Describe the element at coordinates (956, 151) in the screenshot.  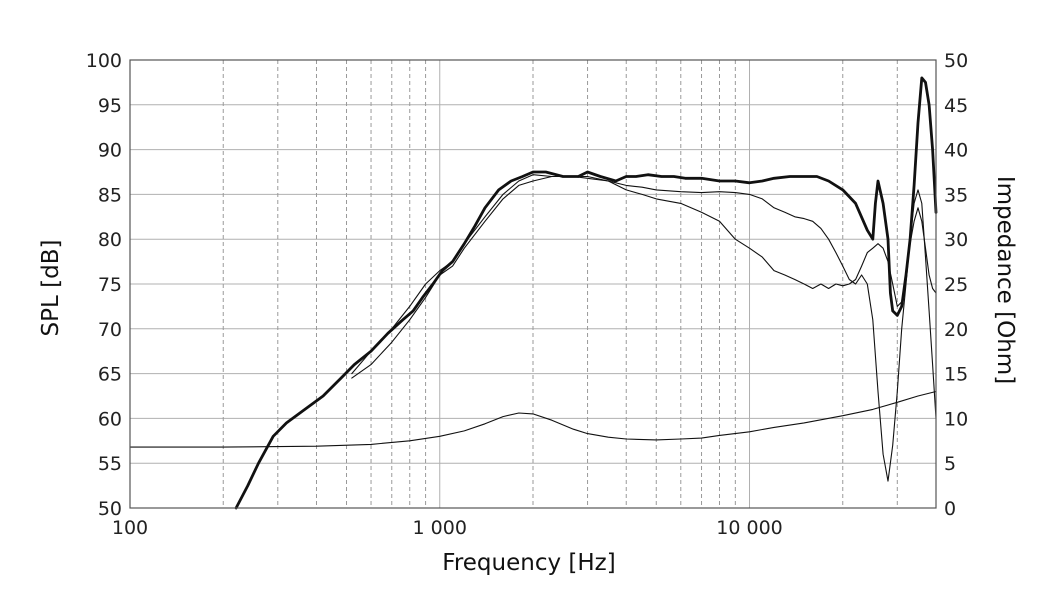
I see `y2-tick-label: 40` at that location.